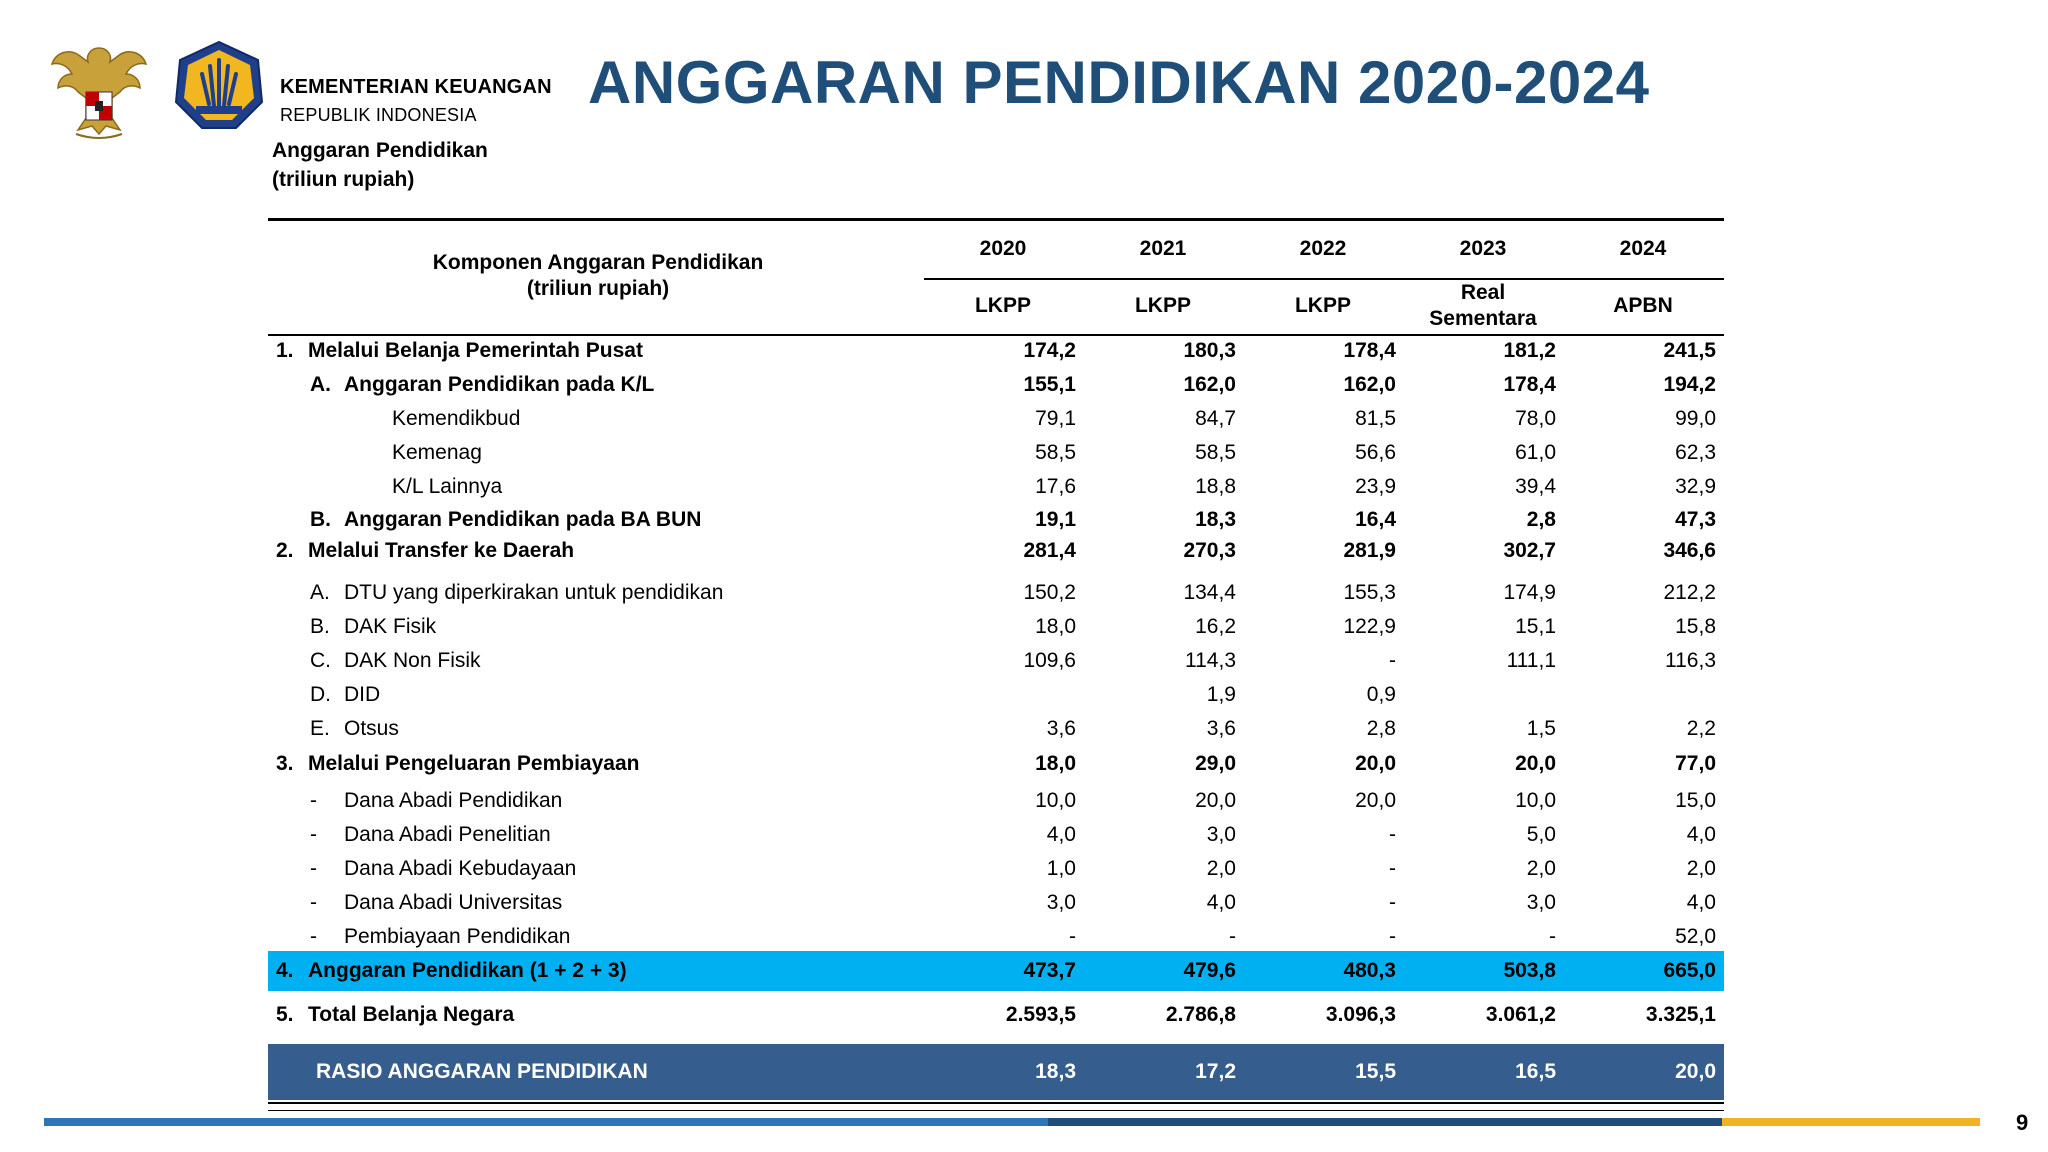 Image resolution: width=2048 pixels, height=1152 pixels. Describe the element at coordinates (1529, 592) in the screenshot. I see `value-cell-2023: 174,9` at that location.